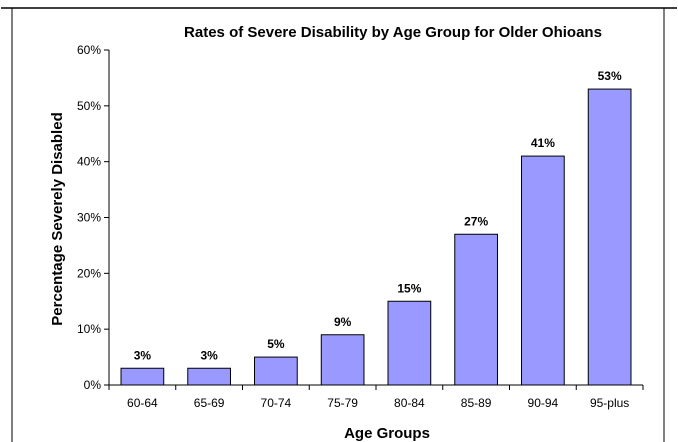 The image size is (678, 442). Describe the element at coordinates (409, 288) in the screenshot. I see `data-label-80-84: 15%` at that location.